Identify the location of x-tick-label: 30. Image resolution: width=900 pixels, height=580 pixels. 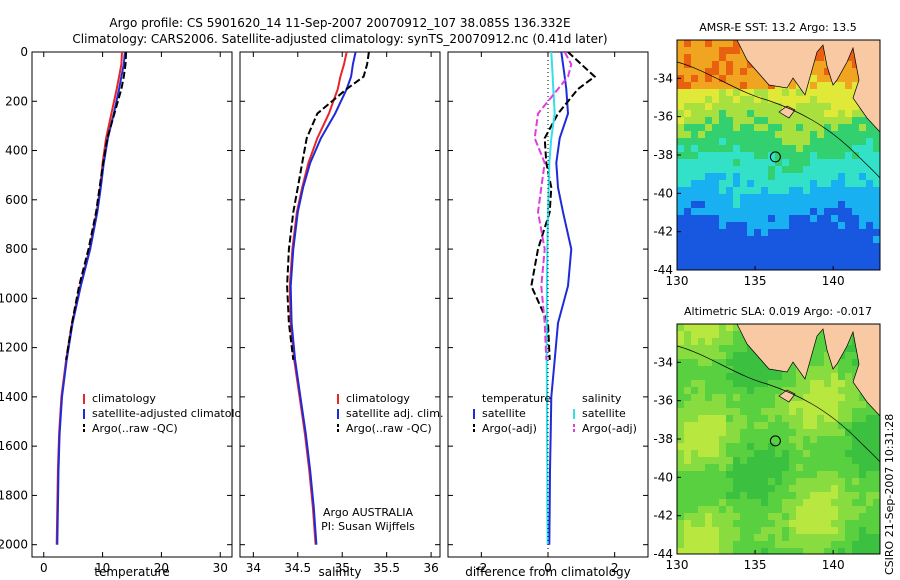
(220, 568).